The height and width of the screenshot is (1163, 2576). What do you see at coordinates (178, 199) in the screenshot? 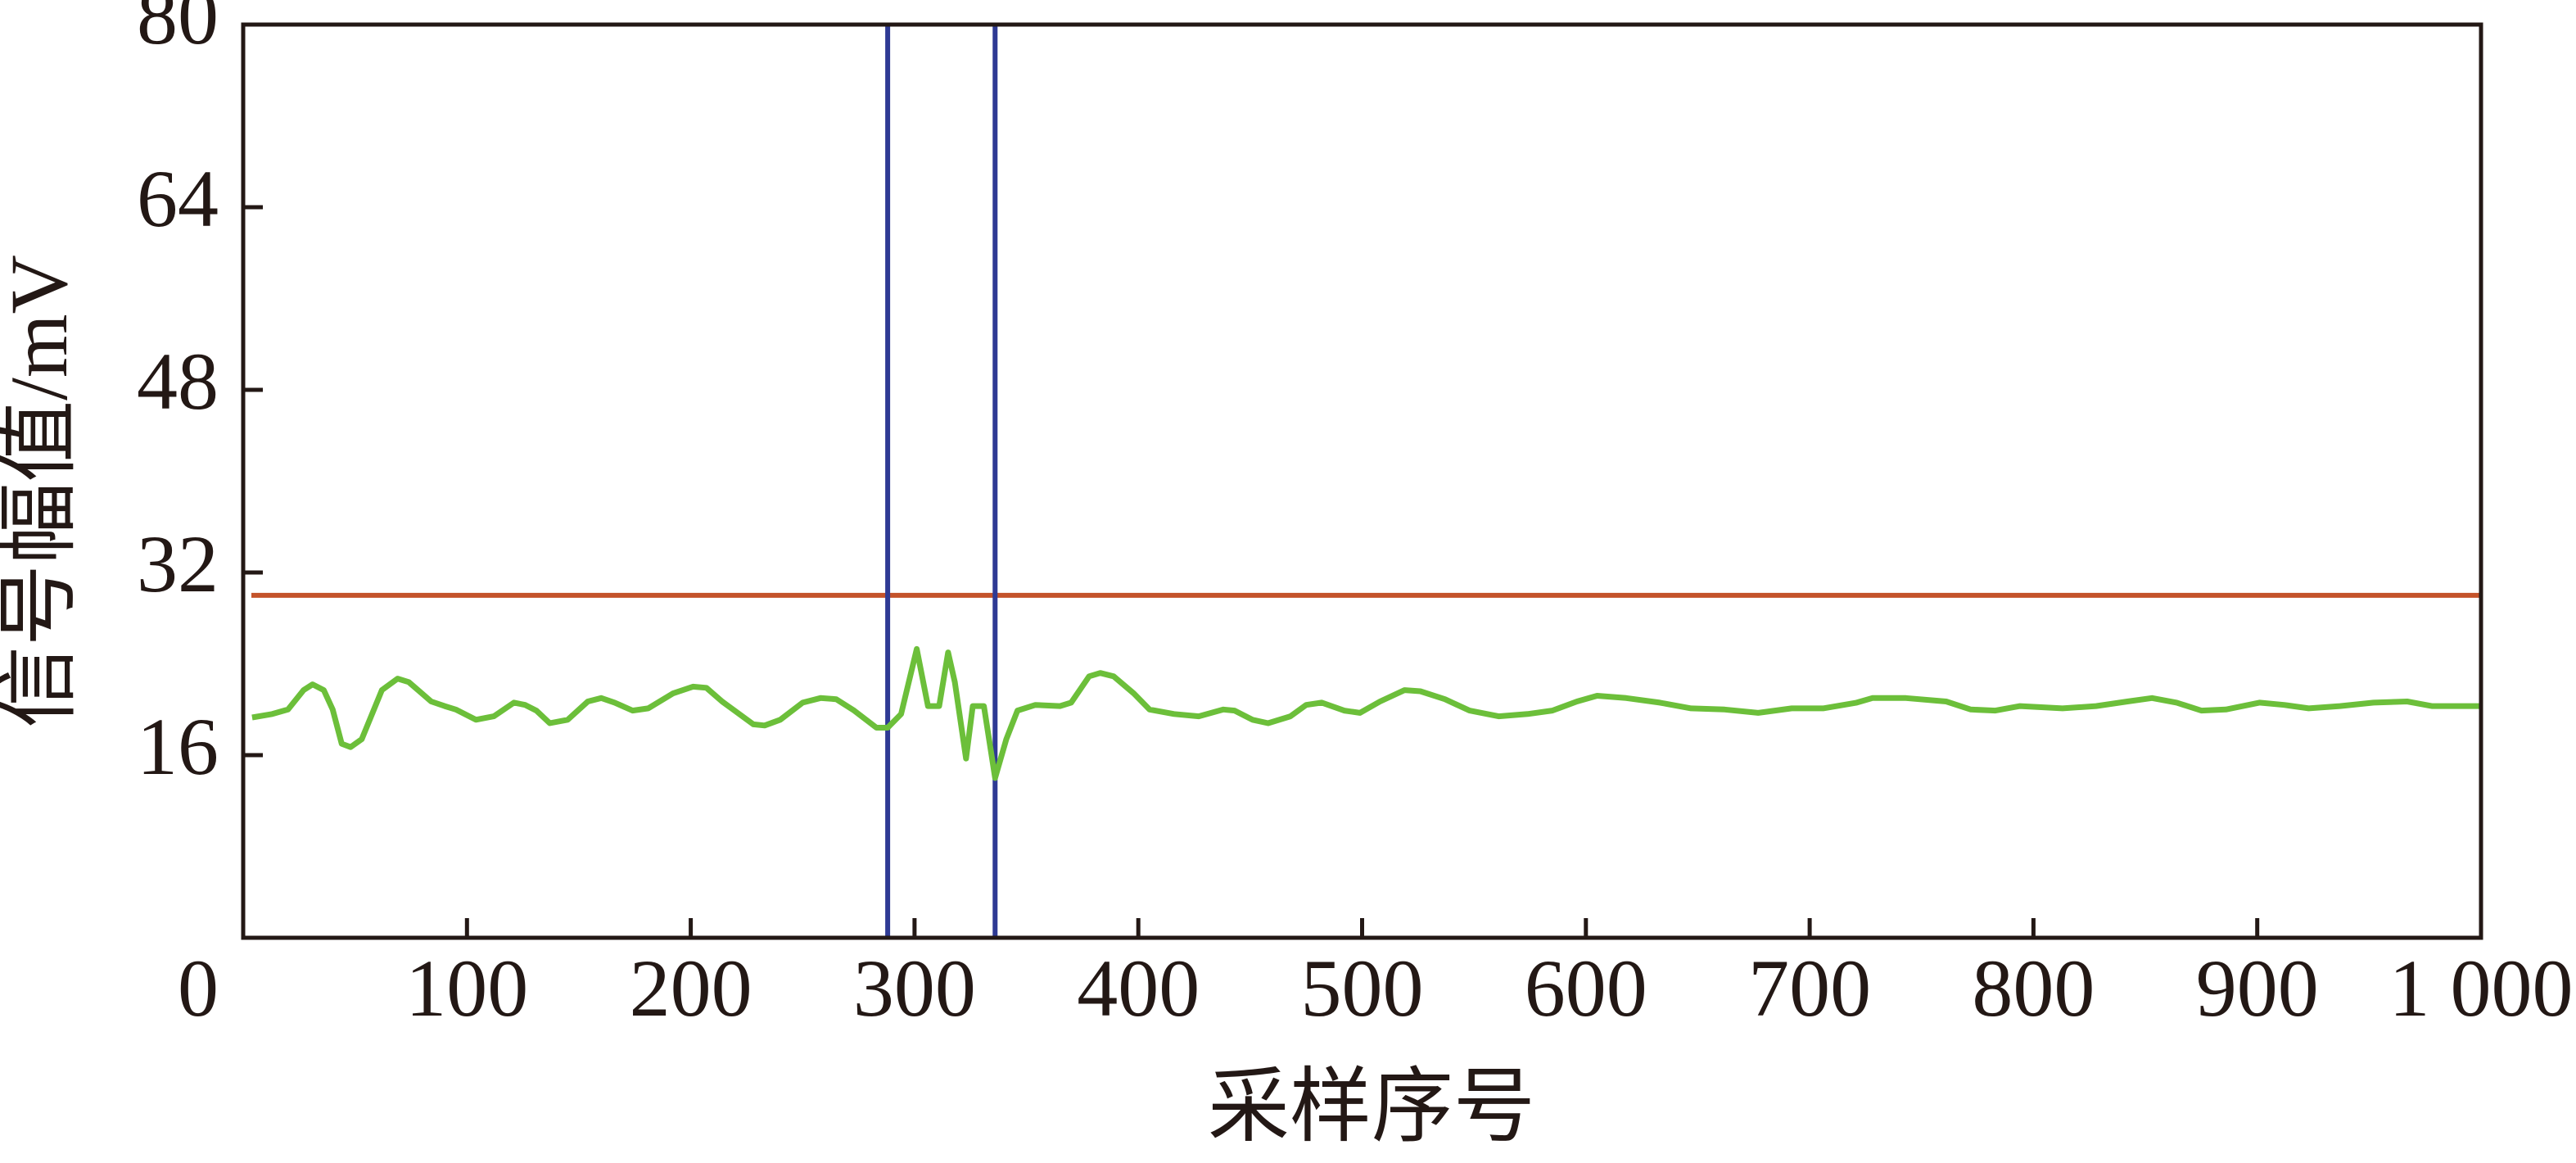
I see `y-tick-label: 64` at bounding box center [178, 199].